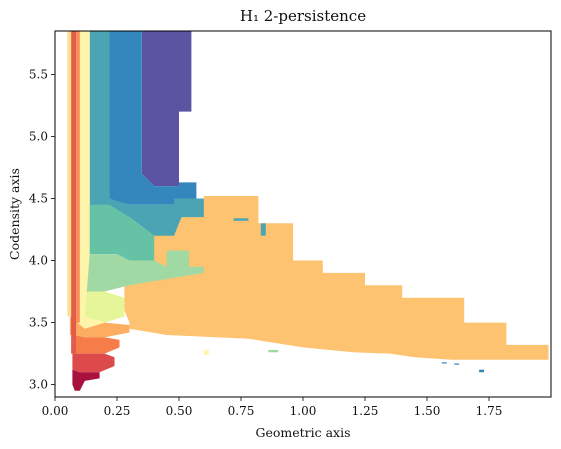  I want to click on light-orange-region, so click(99, 327).